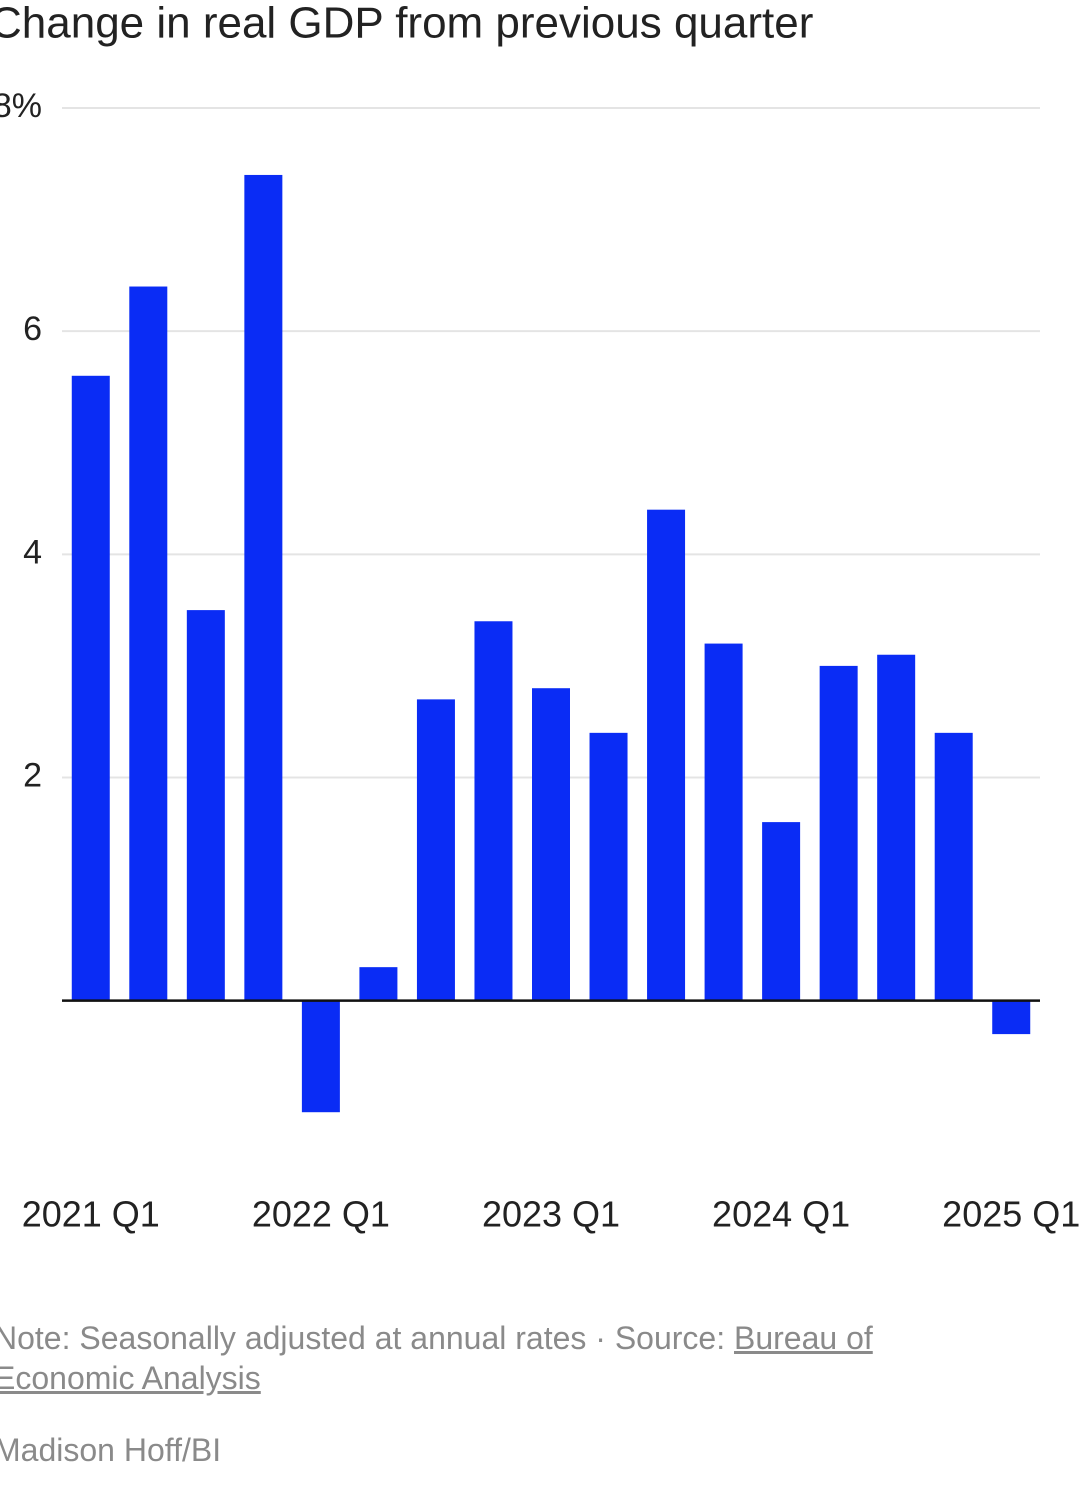 Image resolution: width=1082 pixels, height=1488 pixels. Describe the element at coordinates (551, 1214) in the screenshot. I see `x-tick-label: 2023 Q1` at that location.